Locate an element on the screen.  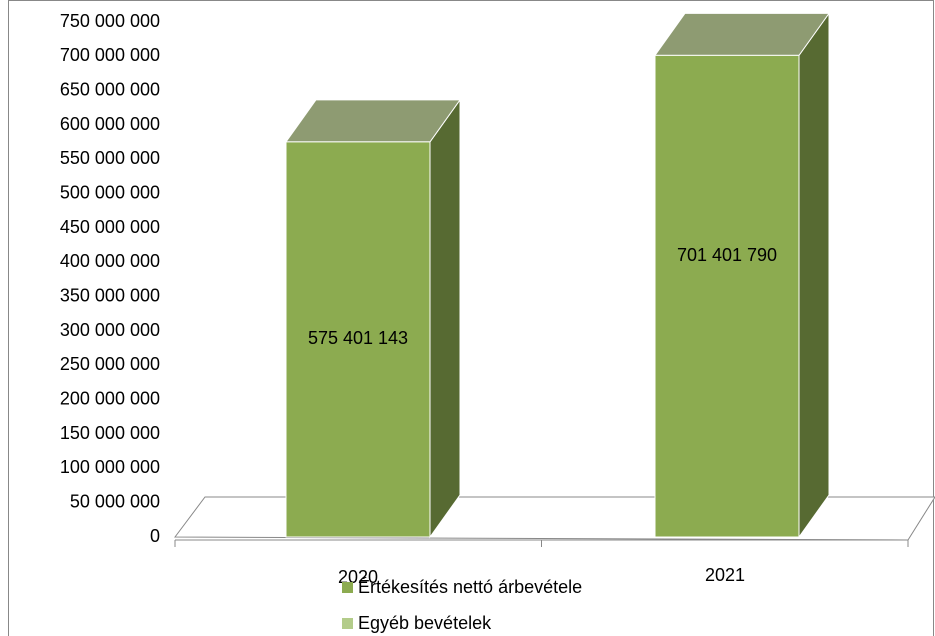
y-tick-label: 250 000 000 is located at coordinates (110, 364).